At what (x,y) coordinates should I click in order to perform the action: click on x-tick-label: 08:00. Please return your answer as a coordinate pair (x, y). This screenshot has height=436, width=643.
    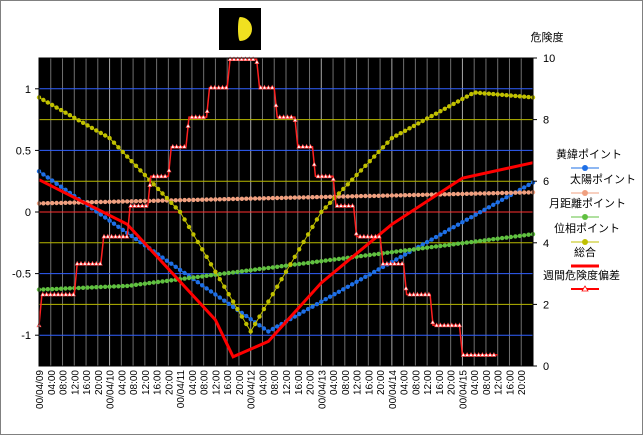
    Looking at the image, I should click on (64, 382).